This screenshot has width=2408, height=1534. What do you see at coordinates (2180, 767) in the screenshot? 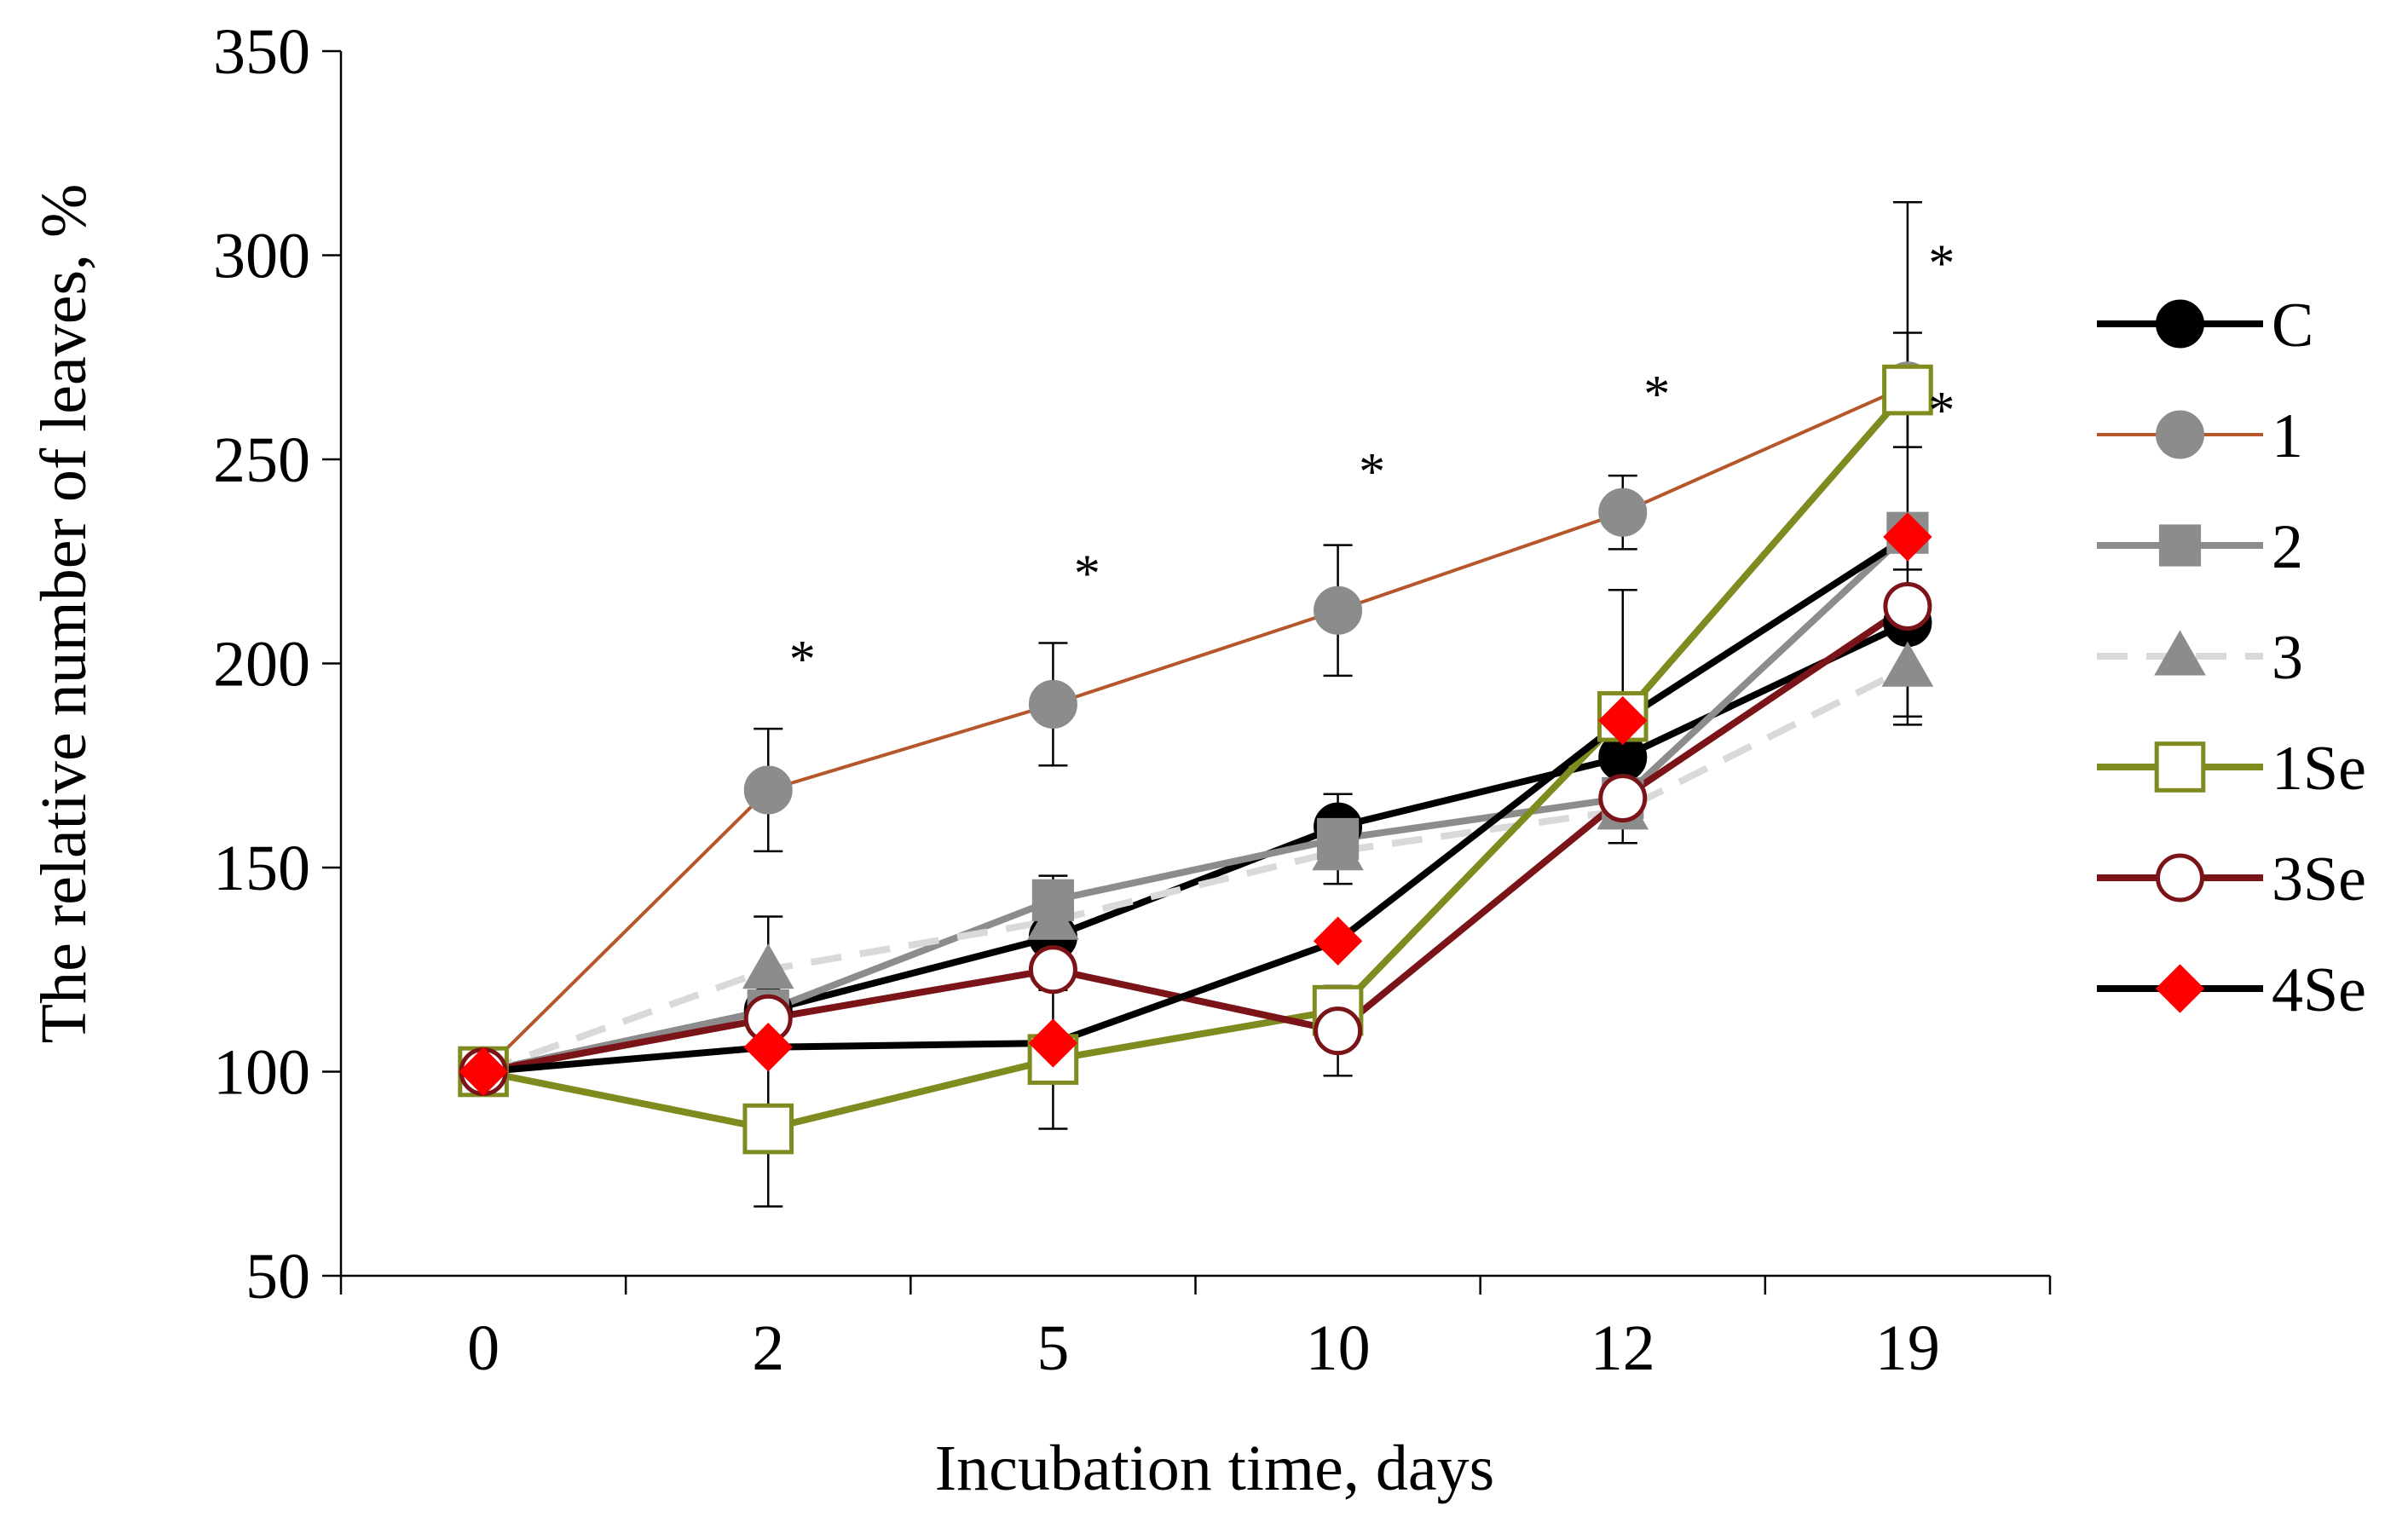
I see `legend-1se-swatch-marker` at bounding box center [2180, 767].